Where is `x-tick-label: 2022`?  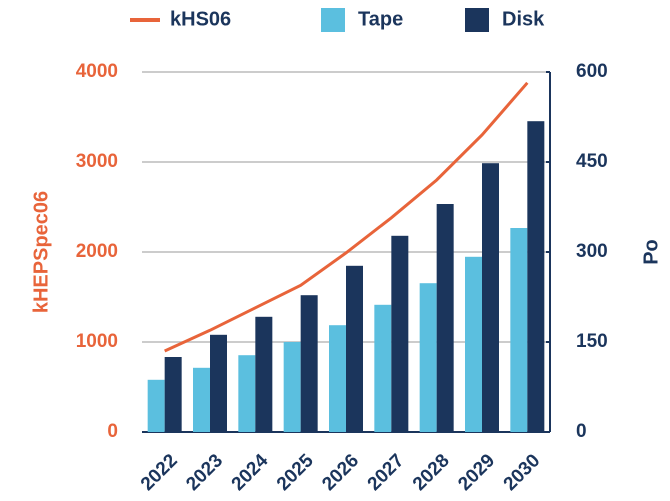 x-tick-label: 2022 is located at coordinates (159, 472).